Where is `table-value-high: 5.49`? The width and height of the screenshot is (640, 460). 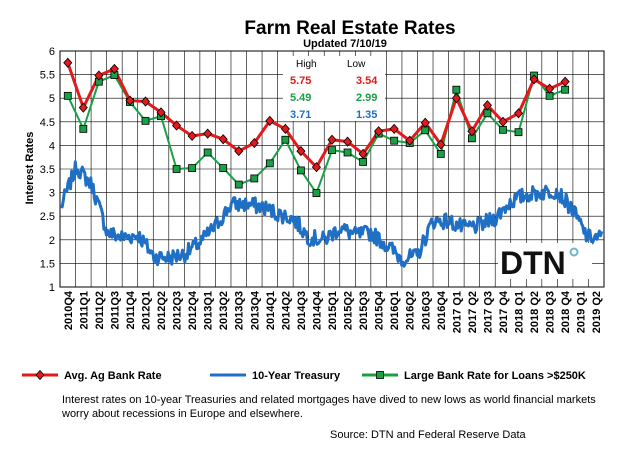 table-value-high: 5.49 is located at coordinates (300, 98).